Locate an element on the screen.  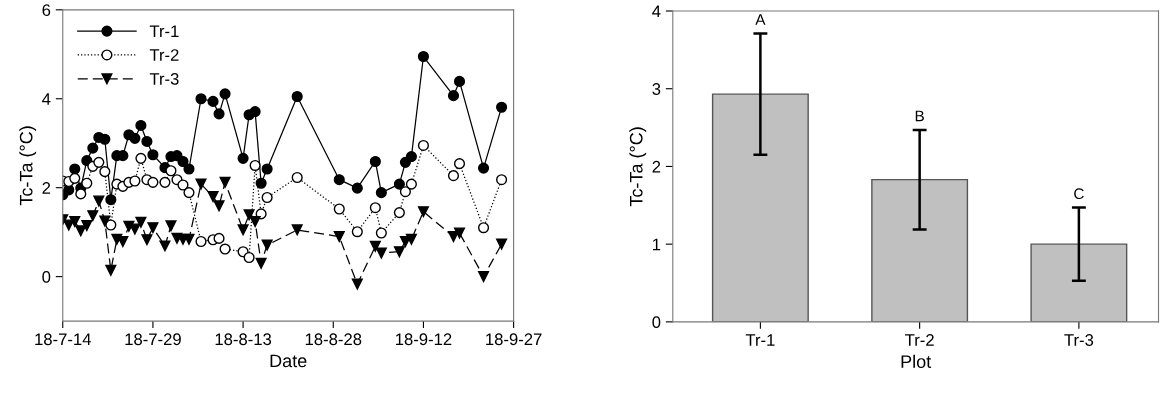
legend-label: Tr-1 is located at coordinates (164, 31).